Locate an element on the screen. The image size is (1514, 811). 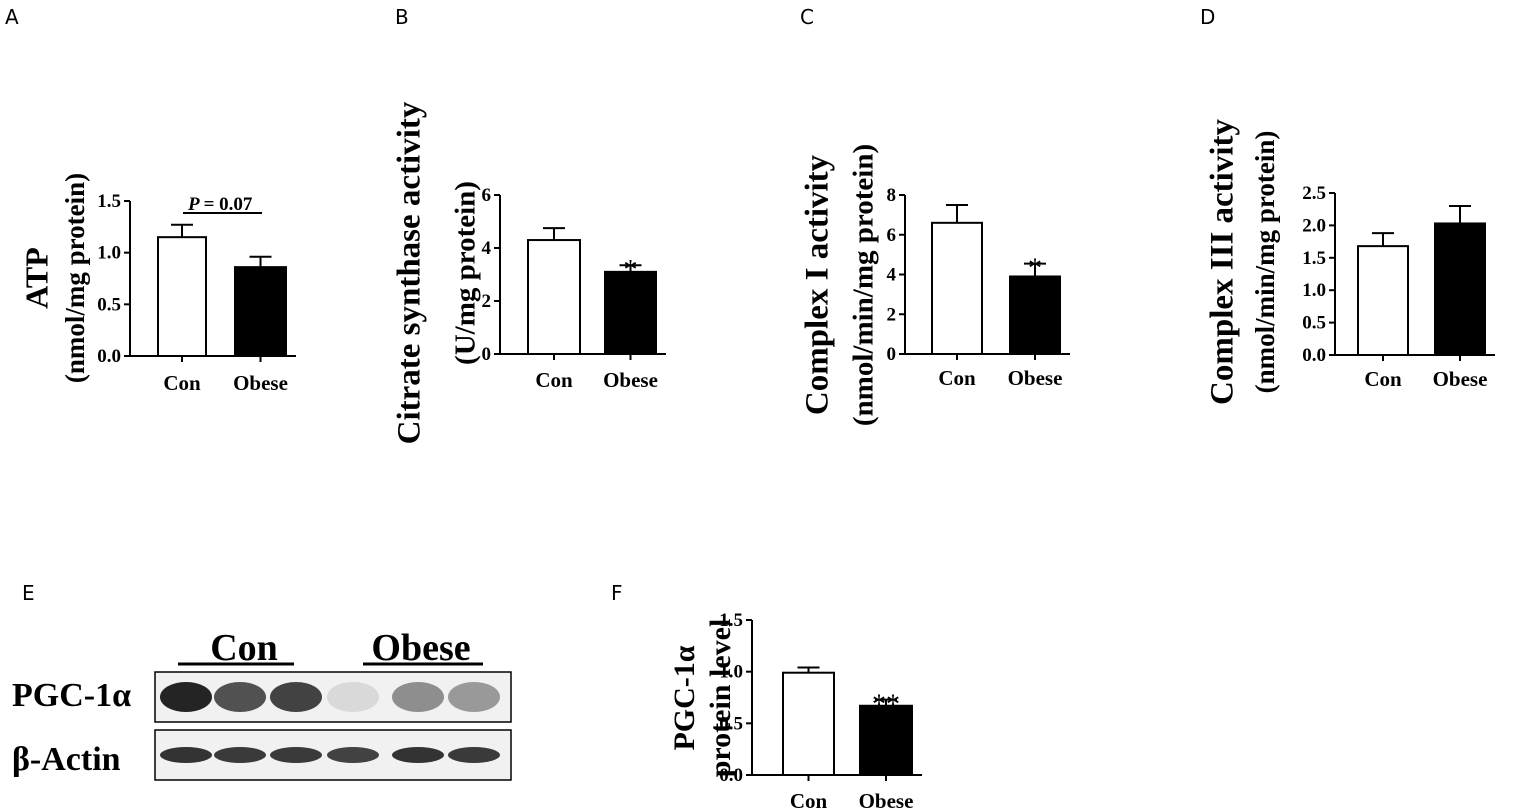
y-axis-label: Citrate synthase activity is located at coordinates (410, 272).